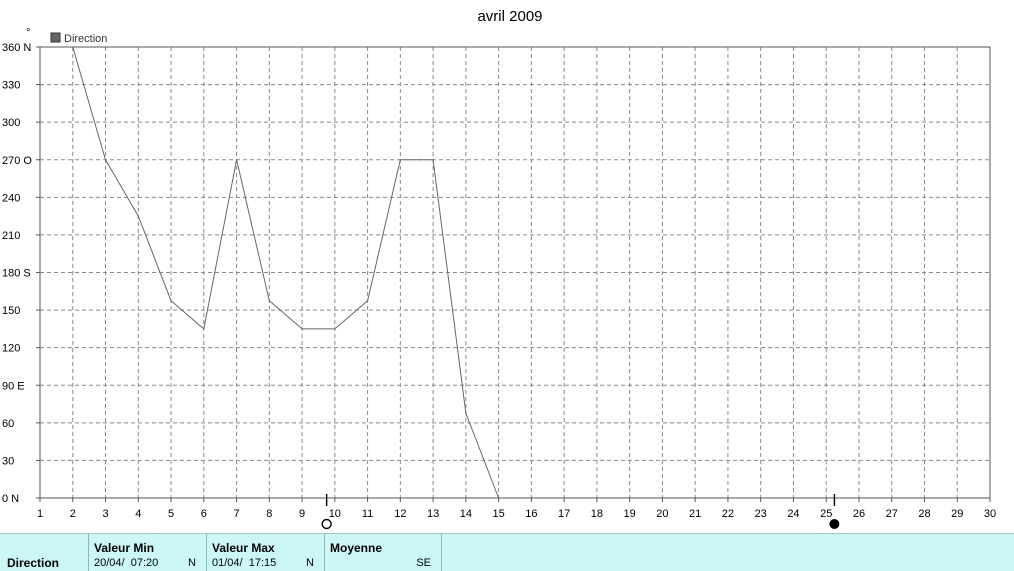  I want to click on x-tick-label: 13, so click(433, 514).